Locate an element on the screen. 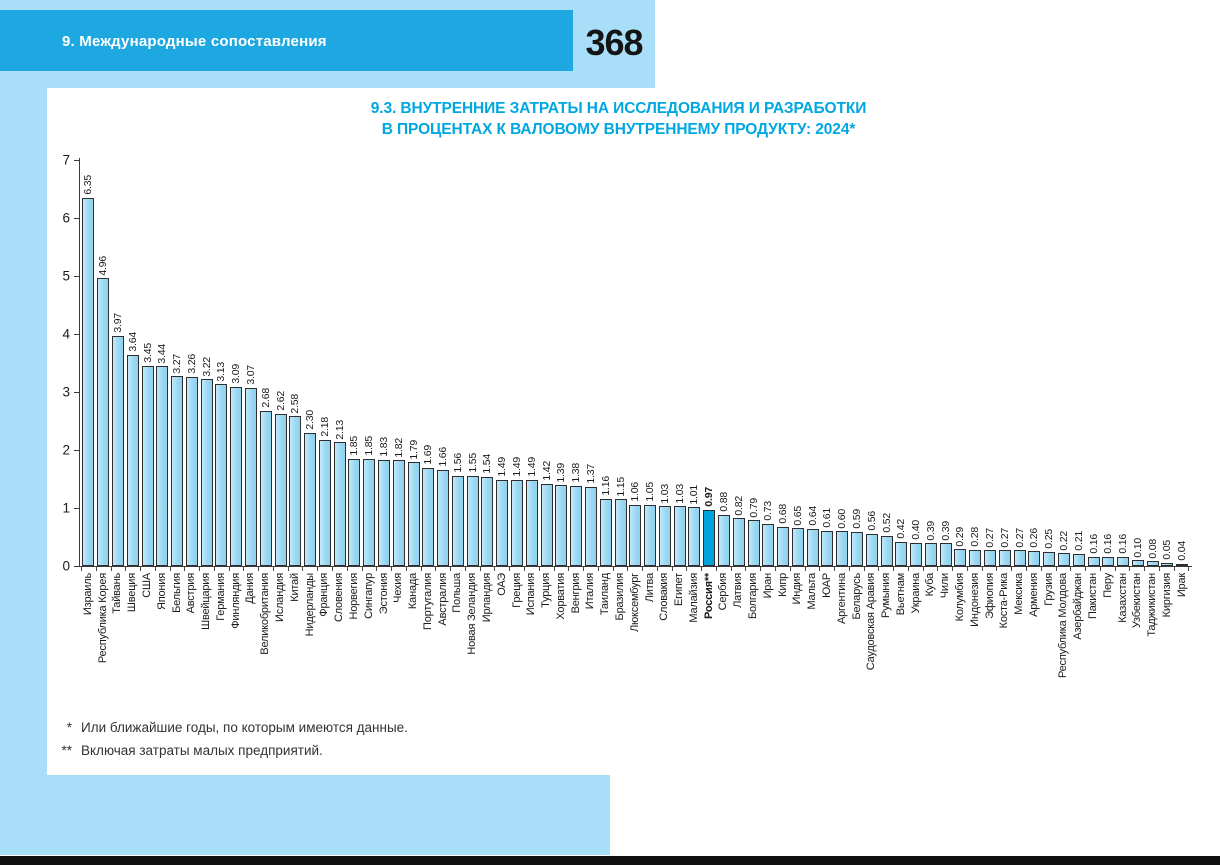 Image resolution: width=1220 pixels, height=865 pixels. bar-value-label: 1.69 is located at coordinates (428, 455).